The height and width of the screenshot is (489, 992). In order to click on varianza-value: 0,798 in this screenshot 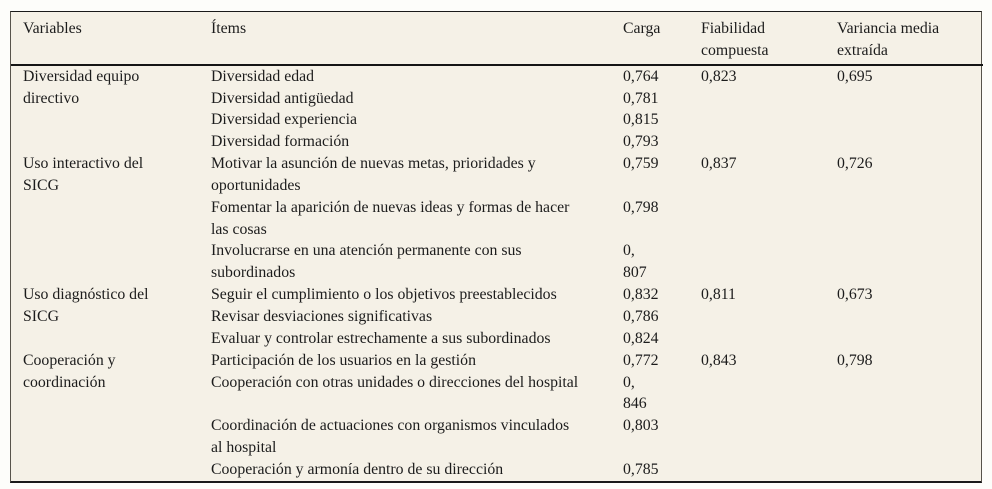, I will do `click(855, 360)`.